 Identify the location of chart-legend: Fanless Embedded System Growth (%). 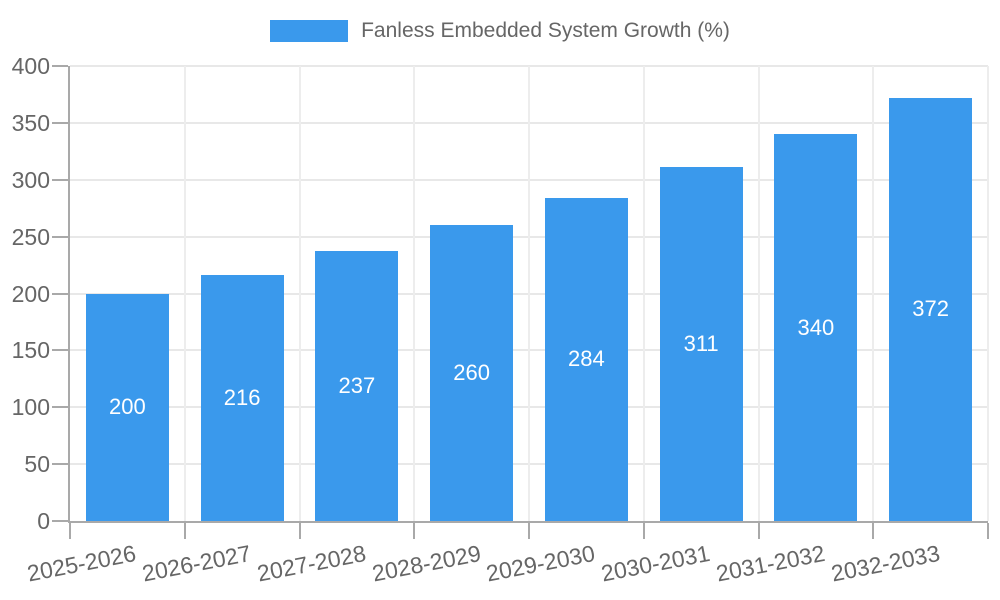
(500, 31).